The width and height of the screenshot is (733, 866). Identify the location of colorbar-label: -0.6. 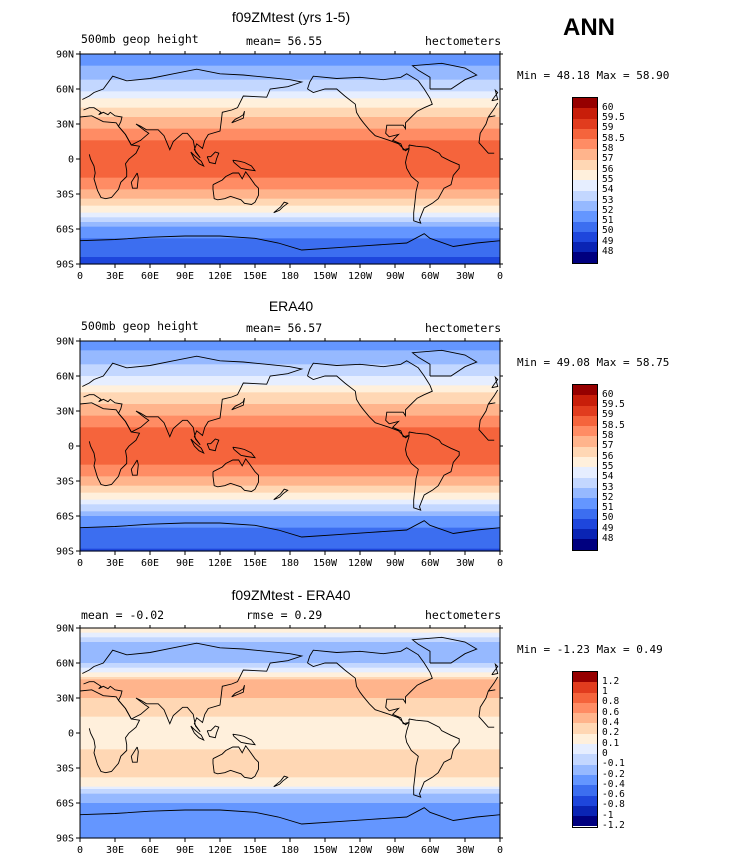
(613, 795).